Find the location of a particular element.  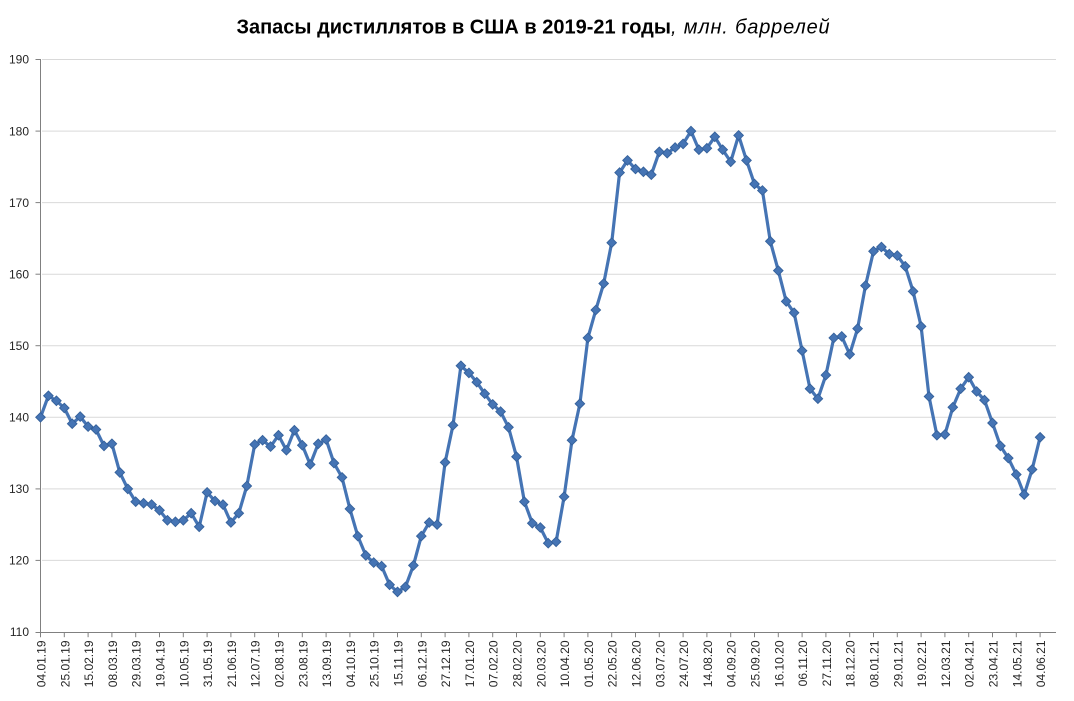

svg-text: 04.10.19 is located at coordinates (351, 663).